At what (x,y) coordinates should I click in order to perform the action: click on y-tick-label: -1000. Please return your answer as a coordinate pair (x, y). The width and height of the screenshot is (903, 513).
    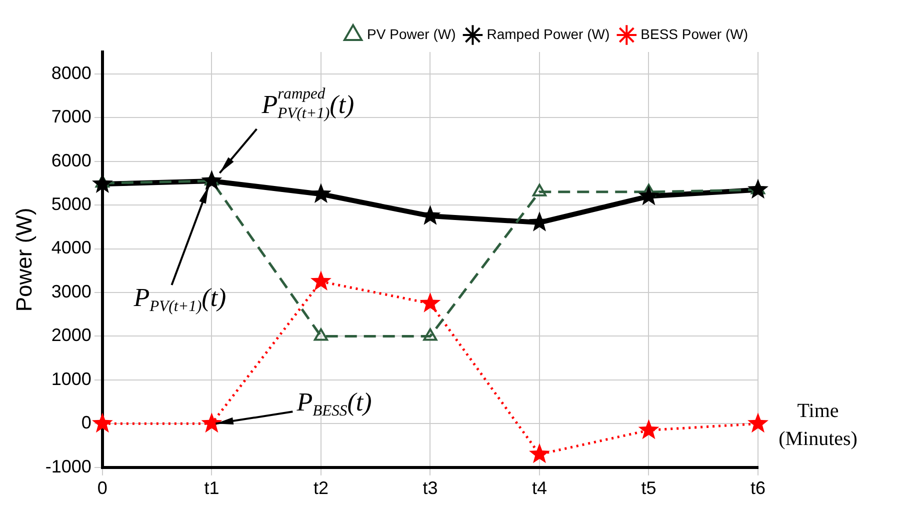
    Looking at the image, I should click on (68, 466).